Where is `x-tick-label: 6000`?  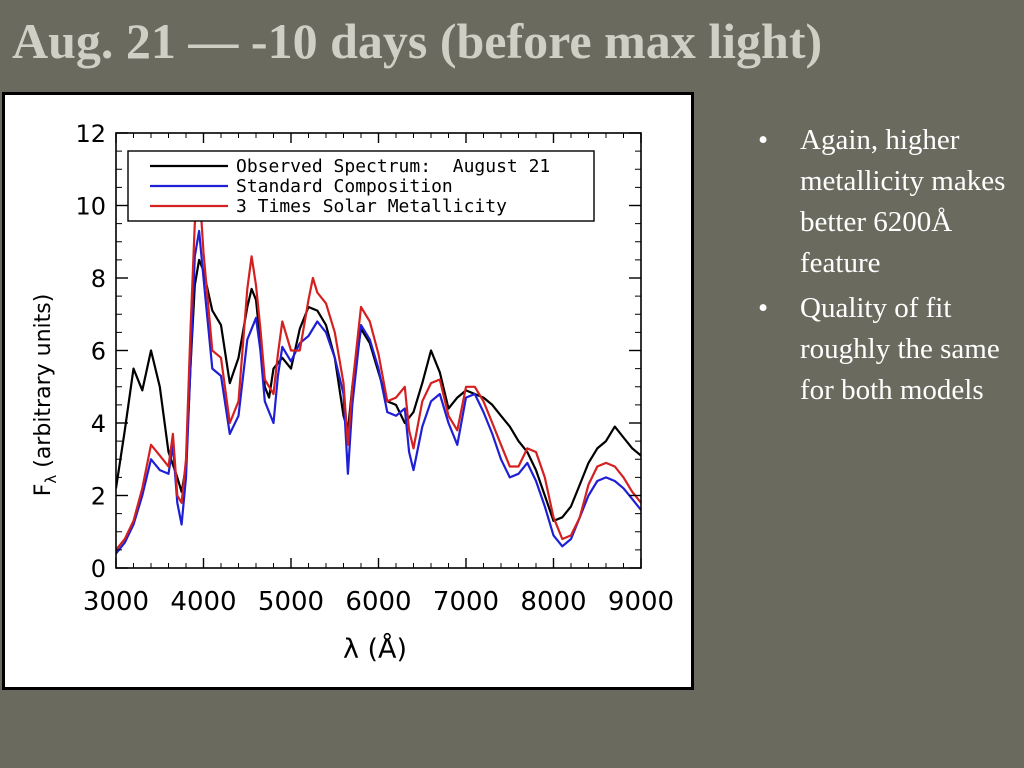 x-tick-label: 6000 is located at coordinates (378, 602).